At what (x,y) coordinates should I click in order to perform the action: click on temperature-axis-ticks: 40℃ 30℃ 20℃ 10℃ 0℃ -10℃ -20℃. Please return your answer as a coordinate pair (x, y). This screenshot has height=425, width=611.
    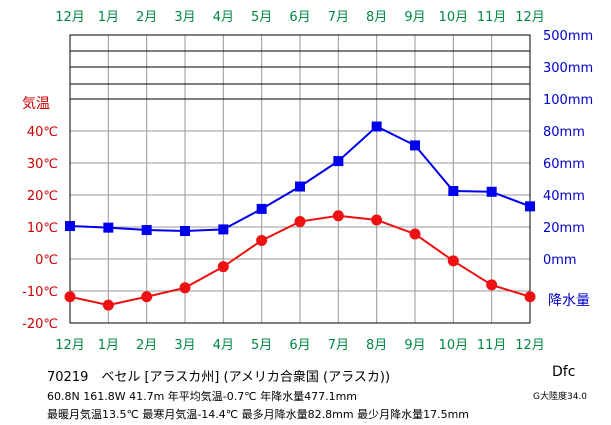
    Looking at the image, I should click on (40, 228).